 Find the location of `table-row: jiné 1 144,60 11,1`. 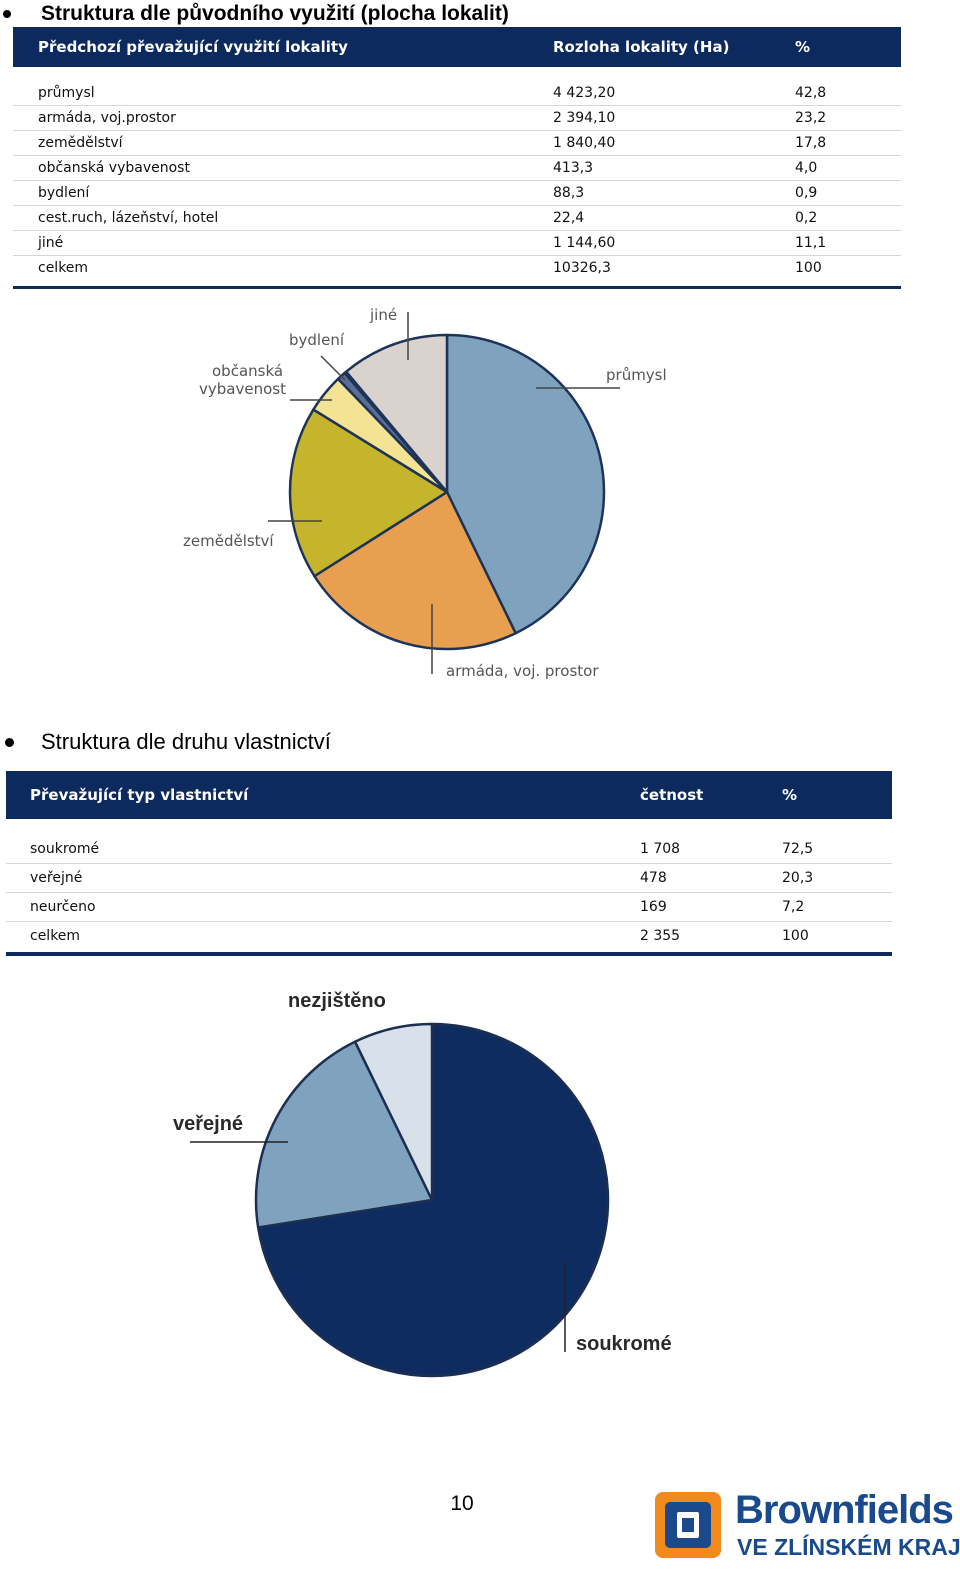

table-row: jiné 1 144,60 11,1 is located at coordinates (457, 243).